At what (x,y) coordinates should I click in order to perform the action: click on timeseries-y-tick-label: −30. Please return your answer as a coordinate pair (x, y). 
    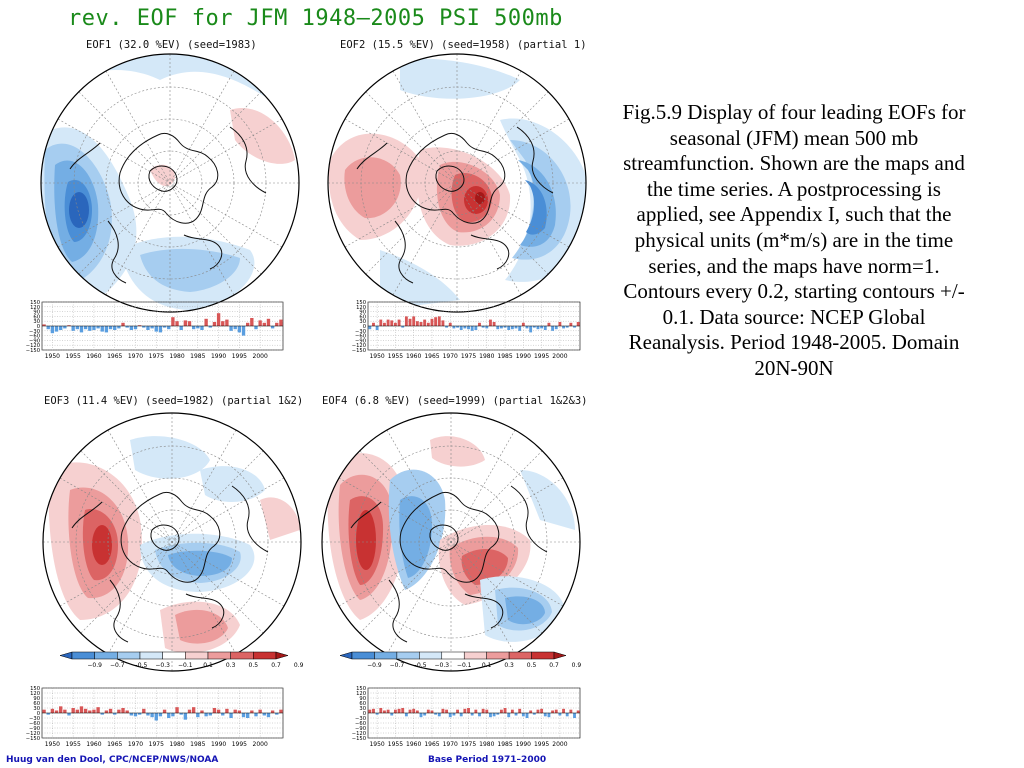
    Looking at the image, I should click on (34, 332).